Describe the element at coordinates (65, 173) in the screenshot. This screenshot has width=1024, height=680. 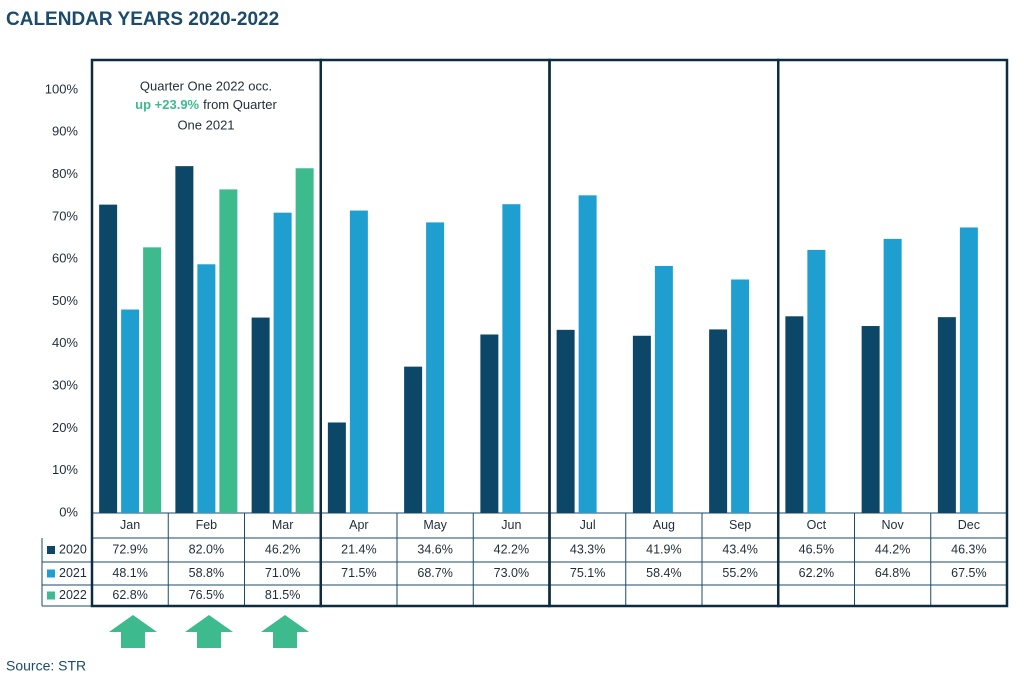
I see `y-tick-label: 80%` at that location.